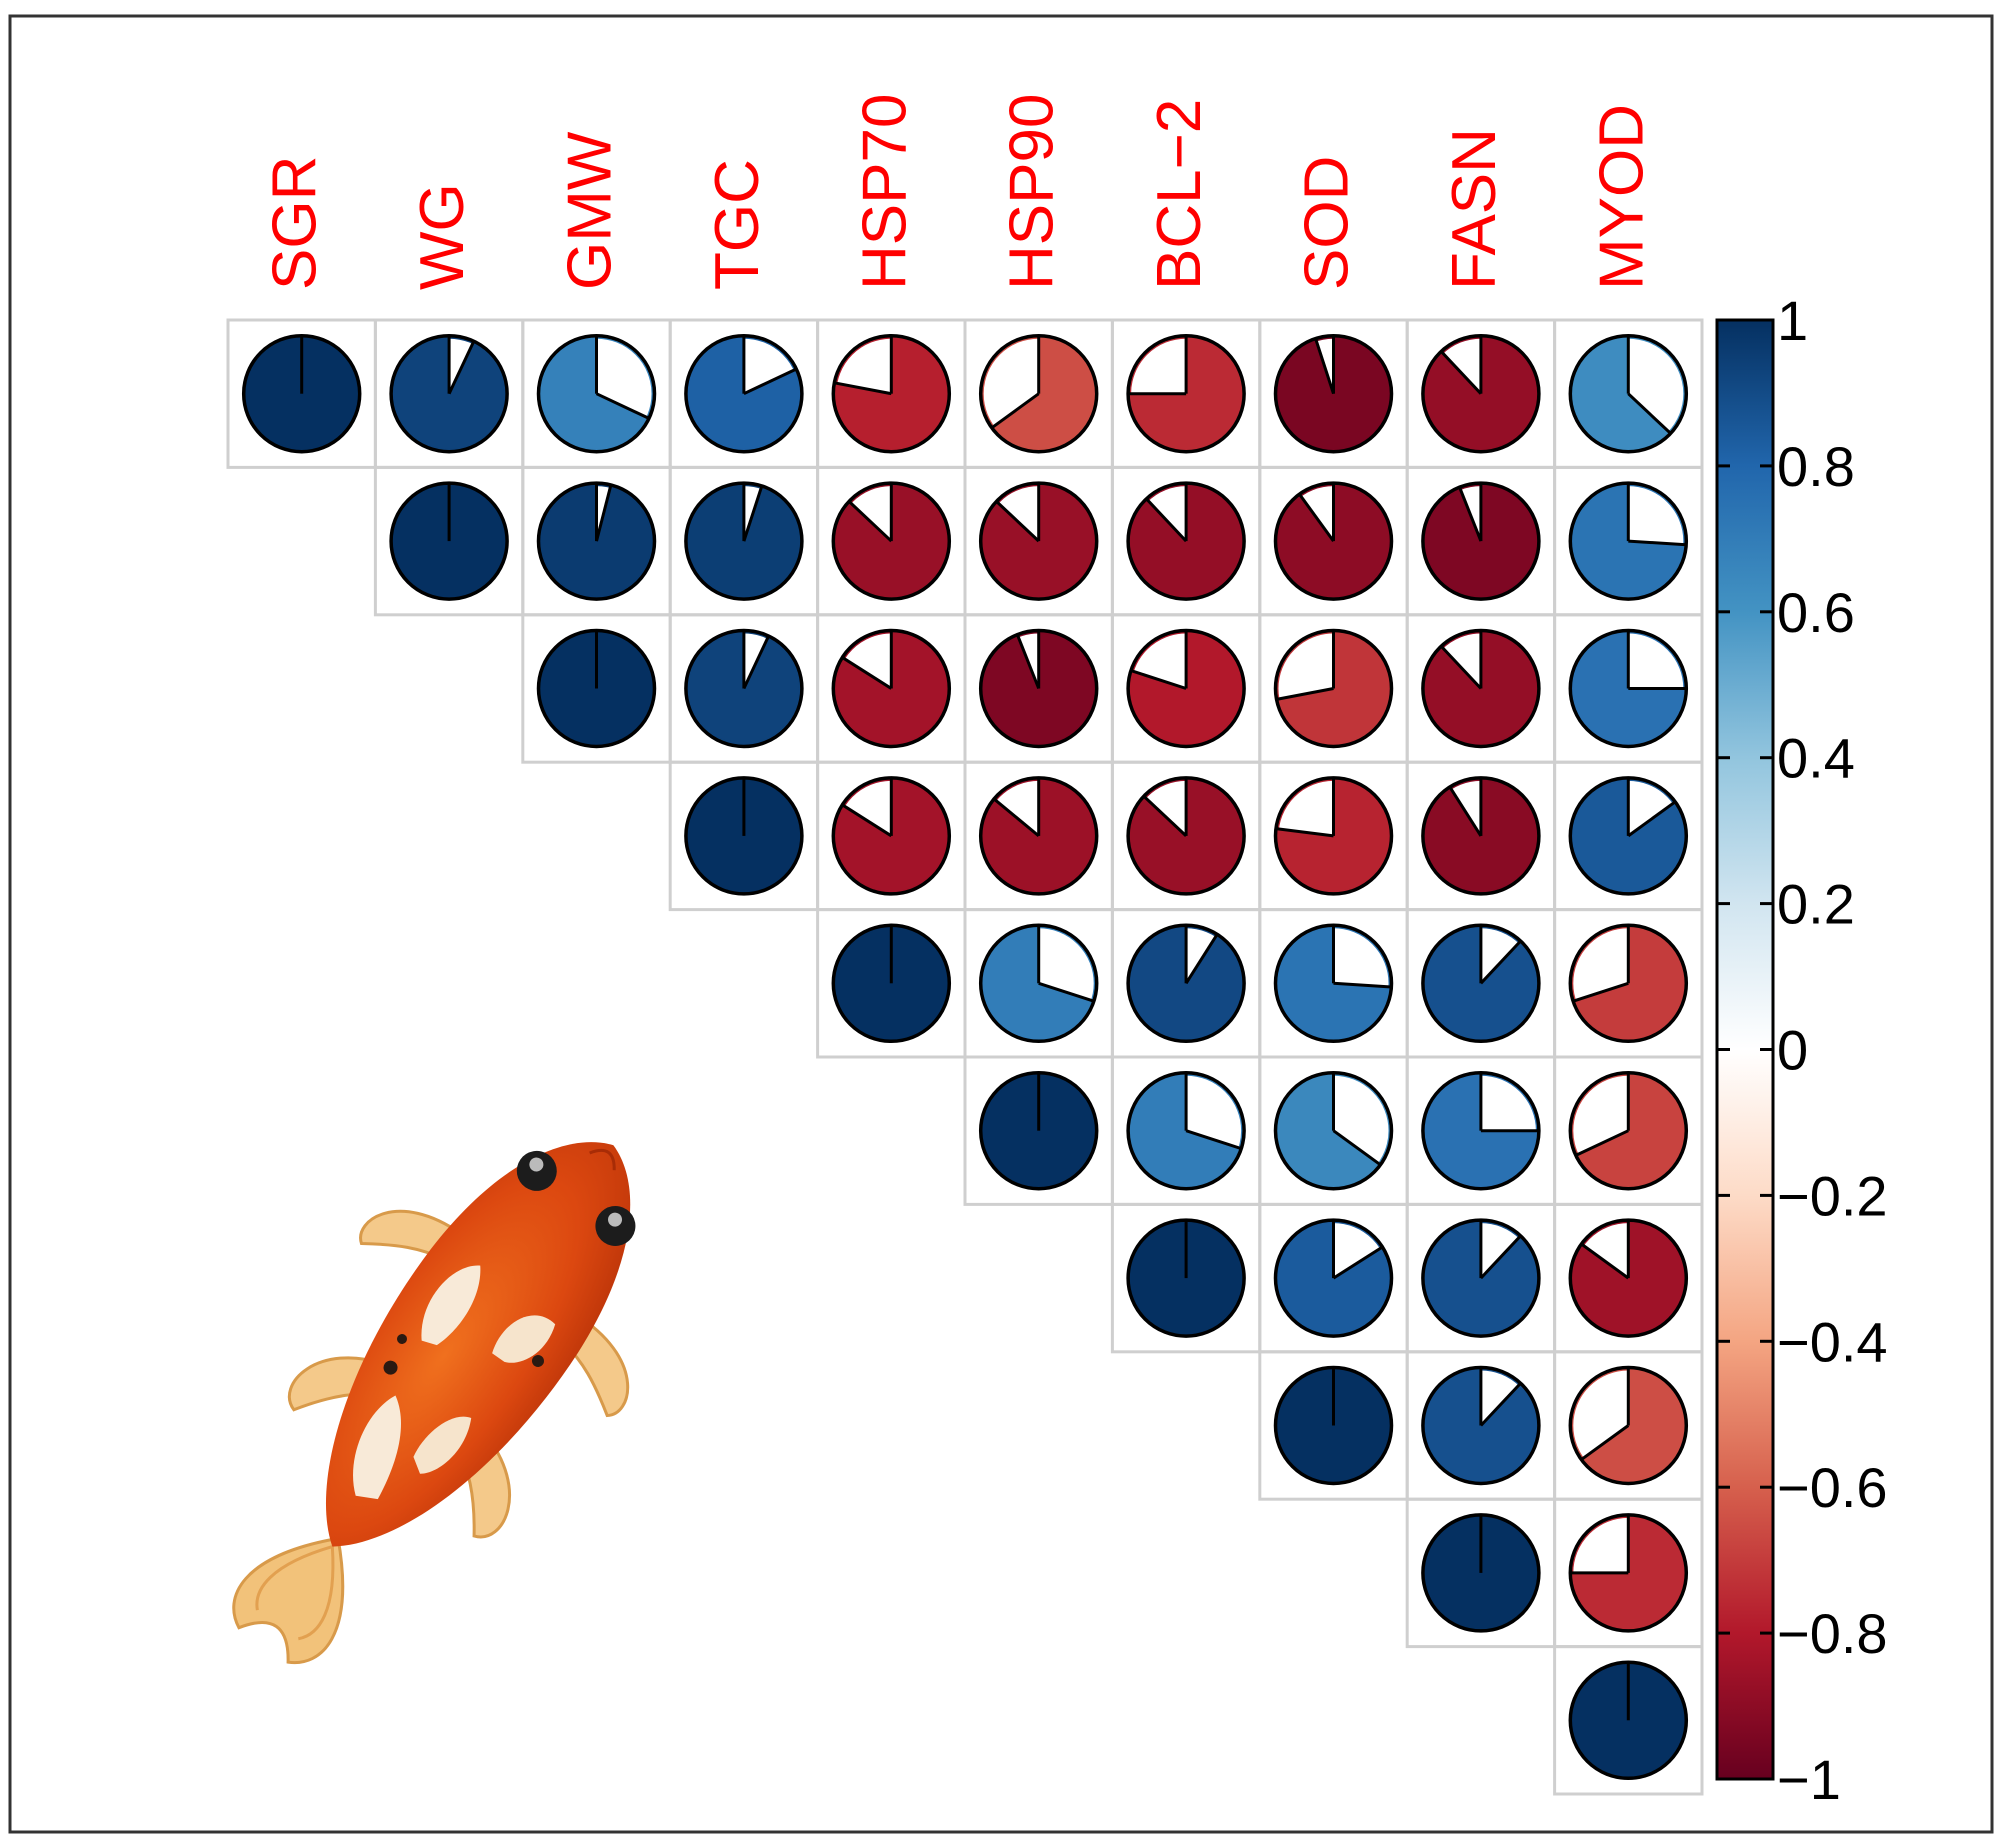 Image resolution: width=2004 pixels, height=1847 pixels. What do you see at coordinates (1621, 197) in the screenshot?
I see `variable-label: MYOD` at bounding box center [1621, 197].